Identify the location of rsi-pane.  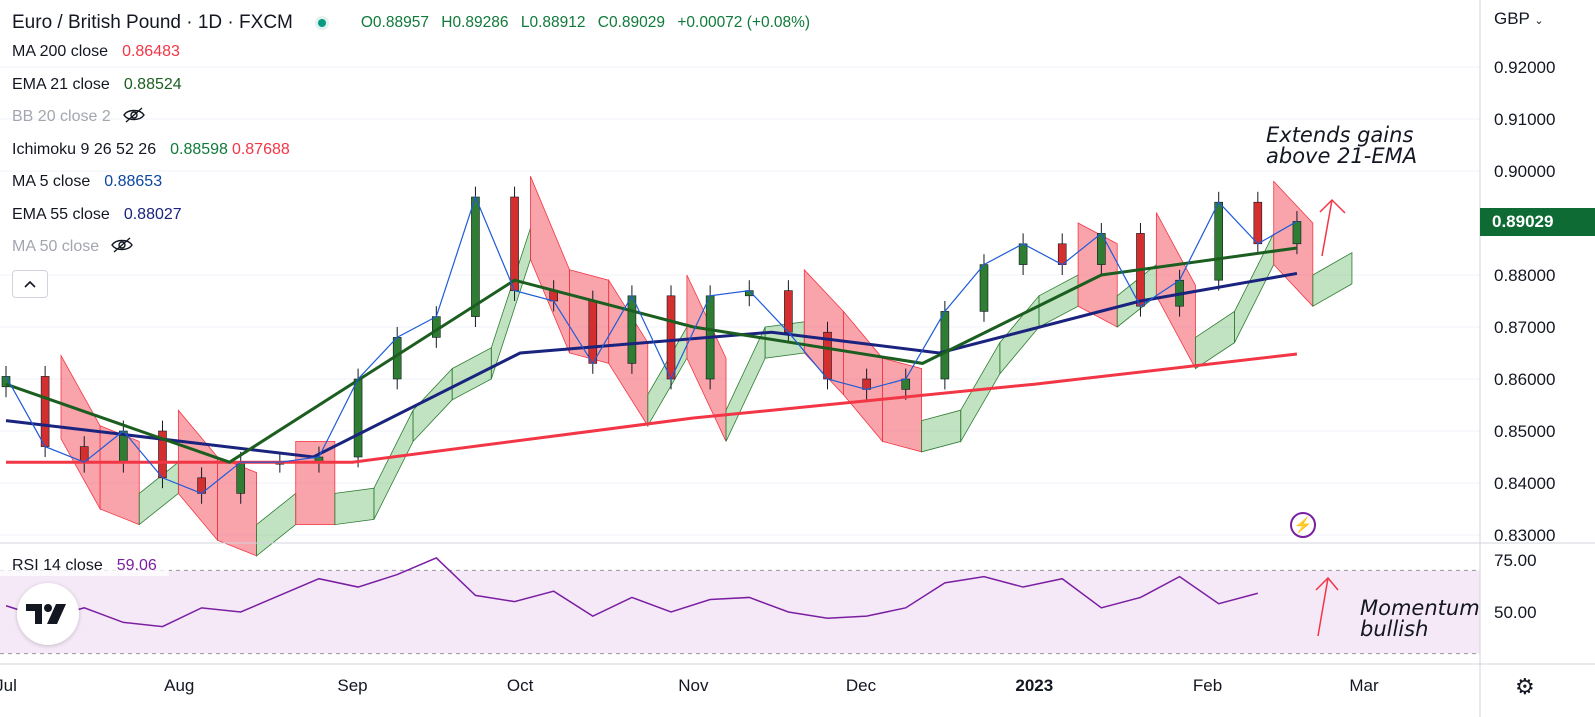
(740, 606).